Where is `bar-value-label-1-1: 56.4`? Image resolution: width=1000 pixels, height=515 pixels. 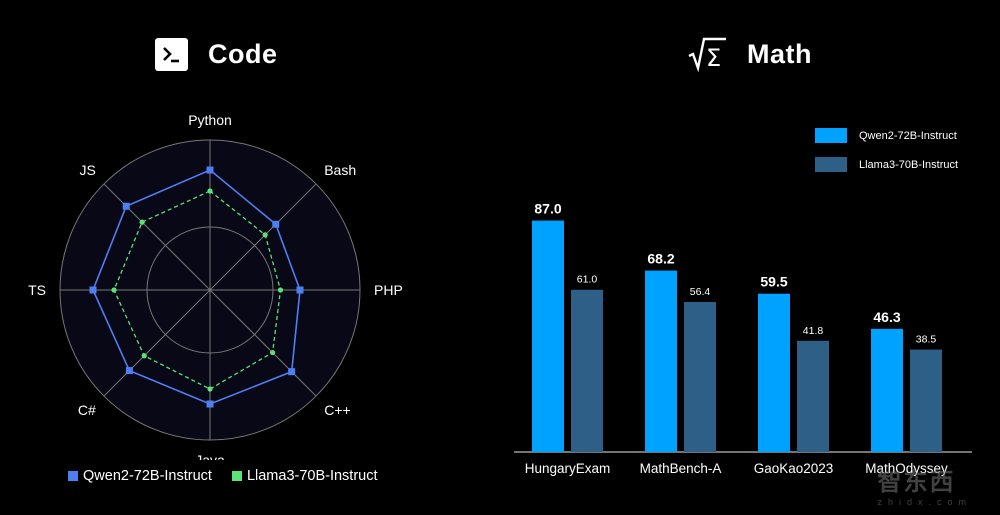
bar-value-label-1-1: 56.4 is located at coordinates (700, 292).